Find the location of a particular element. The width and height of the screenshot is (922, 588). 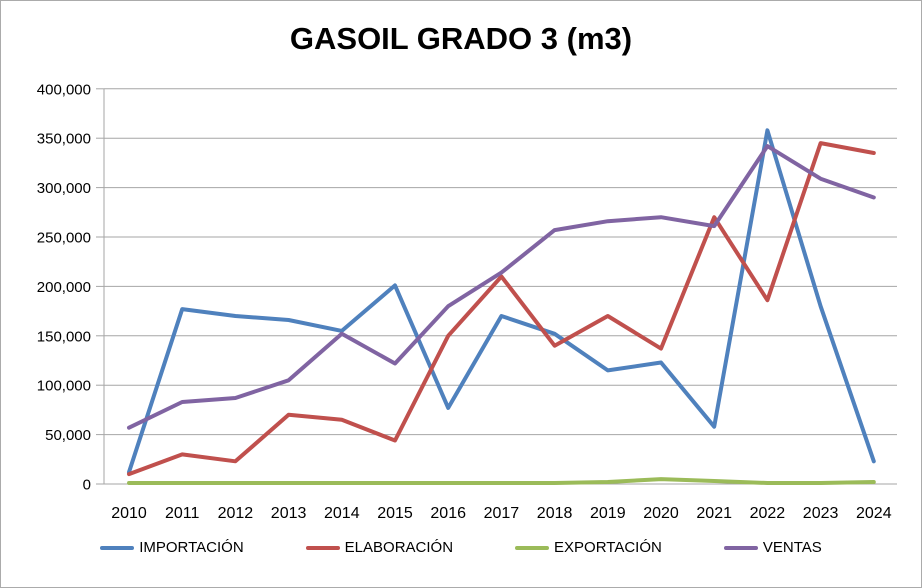

legend-item-importación: IMPORTACIÓN is located at coordinates (172, 547).